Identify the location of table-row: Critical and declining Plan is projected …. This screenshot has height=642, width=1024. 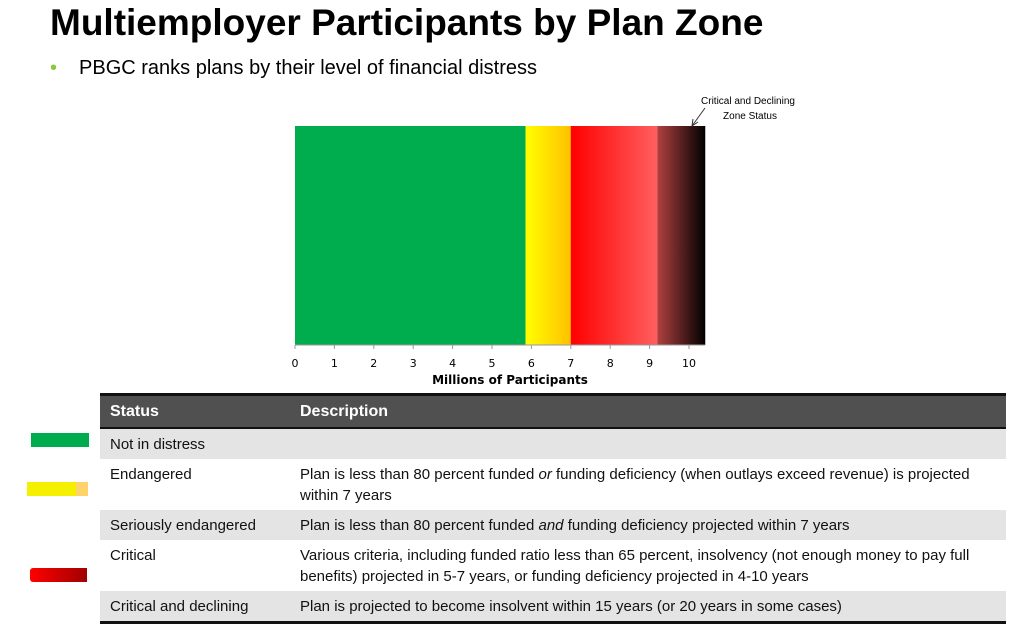
(553, 607).